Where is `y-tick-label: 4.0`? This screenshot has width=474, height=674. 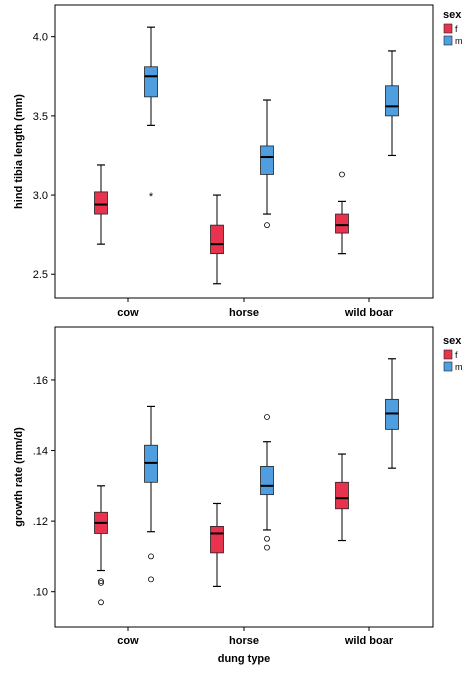
y-tick-label: 4.0 is located at coordinates (40, 38).